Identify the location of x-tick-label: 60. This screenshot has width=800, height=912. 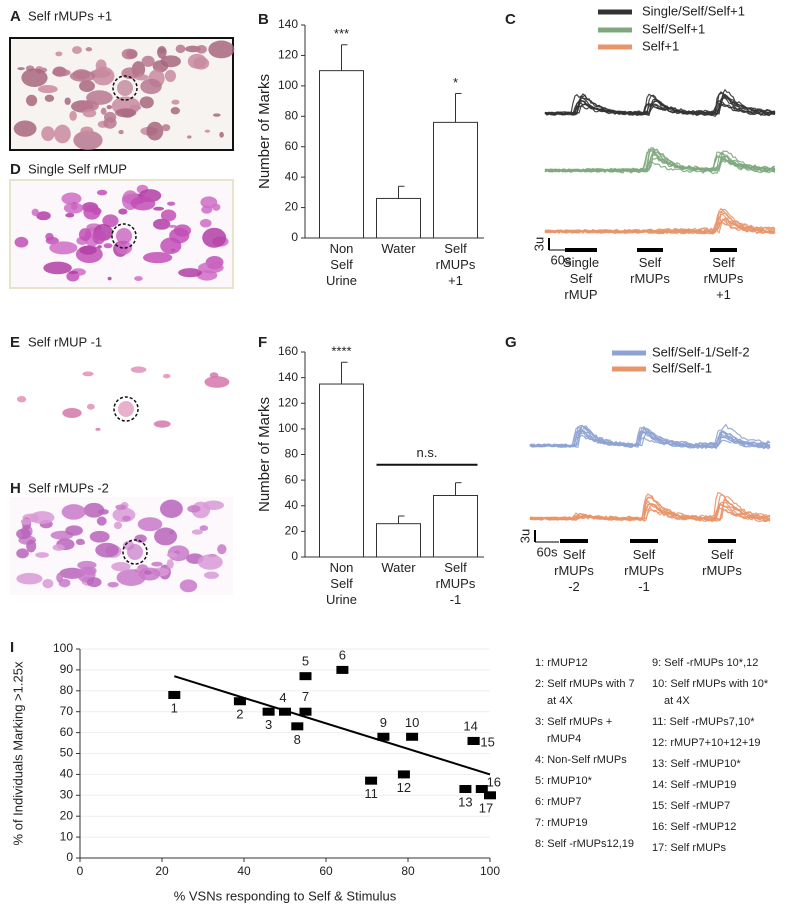
(326, 871).